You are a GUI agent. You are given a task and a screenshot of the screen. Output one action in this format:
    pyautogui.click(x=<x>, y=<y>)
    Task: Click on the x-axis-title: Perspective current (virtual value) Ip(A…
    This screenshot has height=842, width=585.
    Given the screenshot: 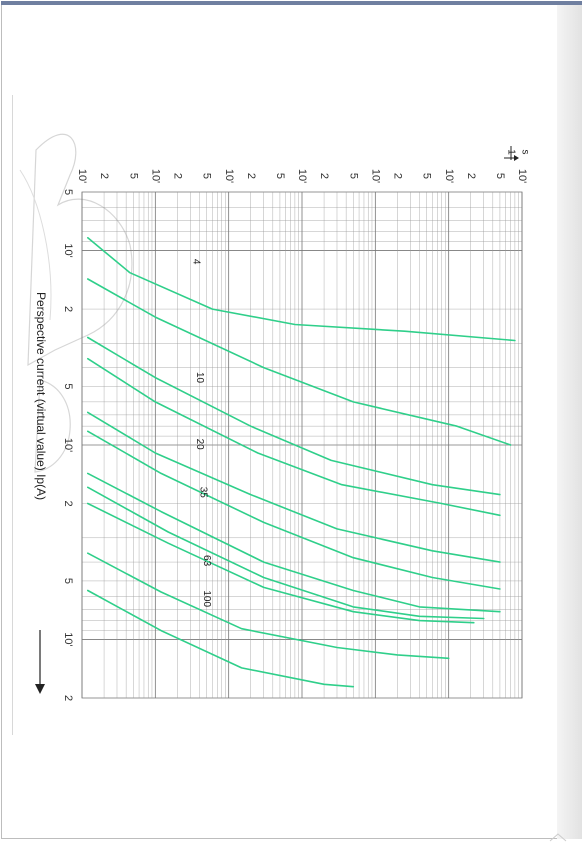 What is the action you would take?
    pyautogui.click(x=41, y=396)
    